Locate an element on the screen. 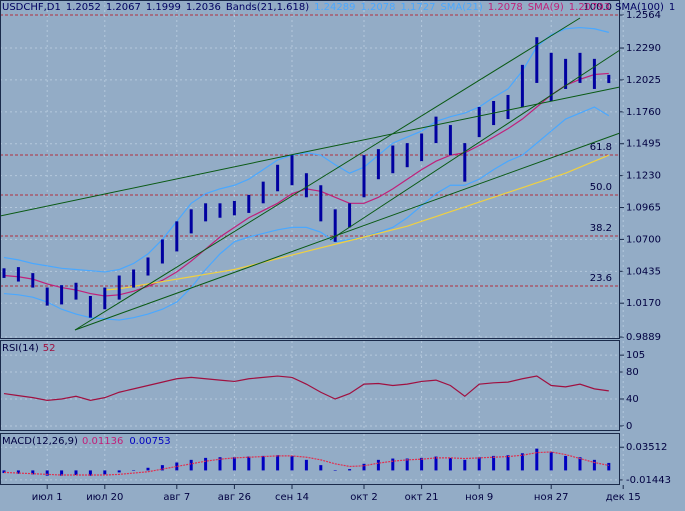 The height and width of the screenshot is (511, 685). header-item: USDCHF,D1 is located at coordinates (31, 7).